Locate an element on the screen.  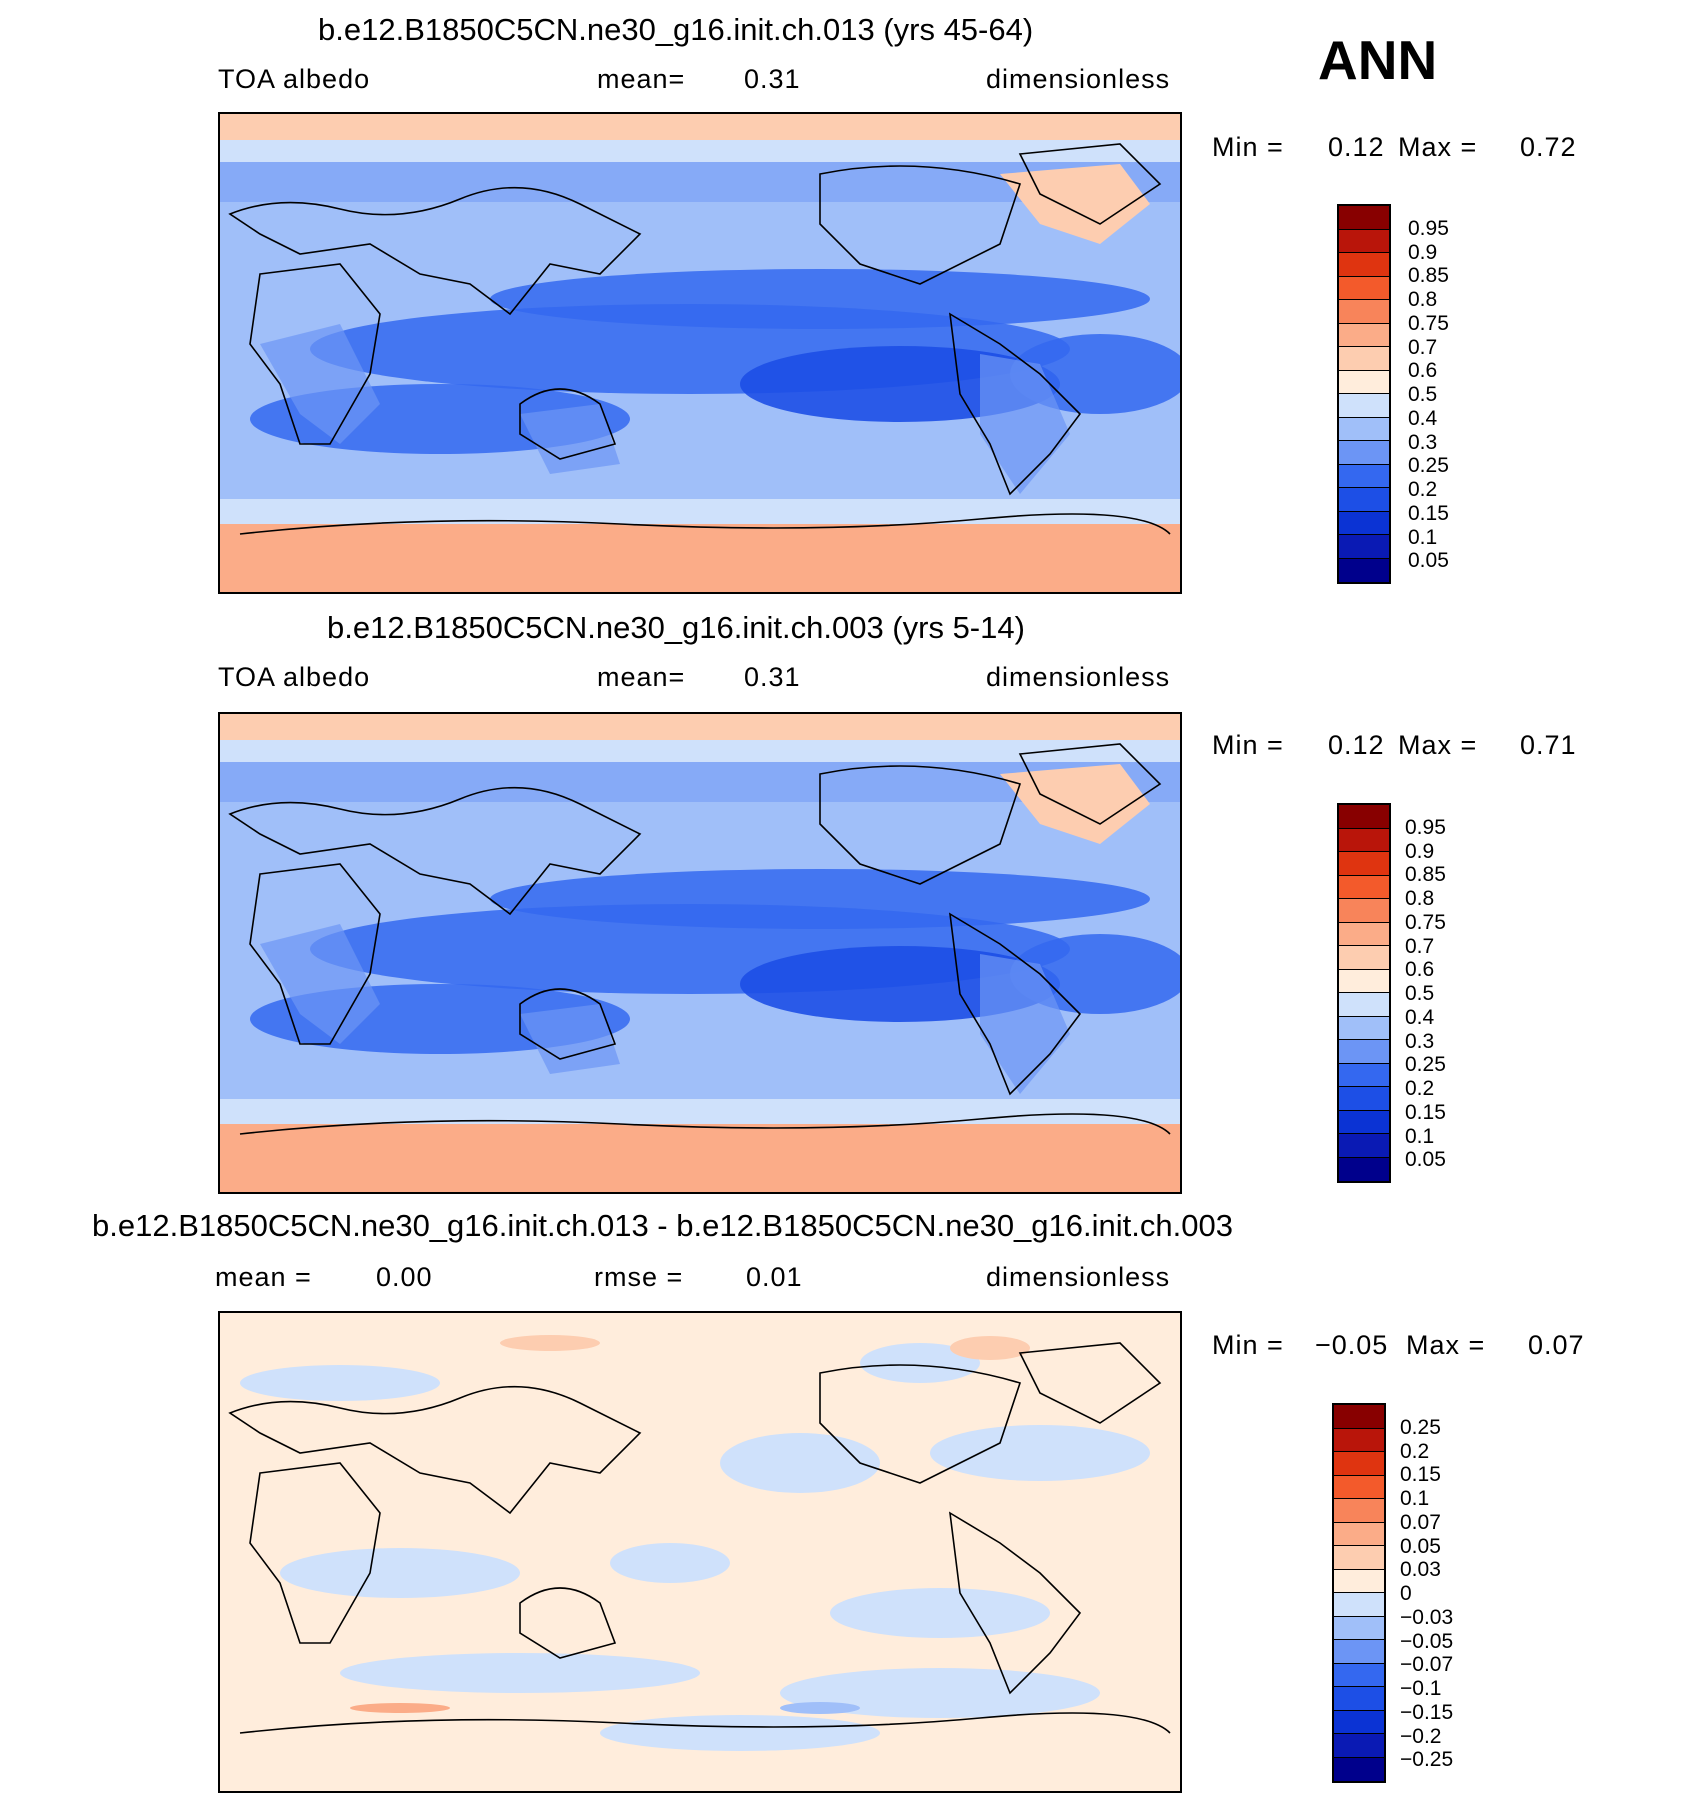
panel-2-mean-value: 0.31 is located at coordinates (772, 677).